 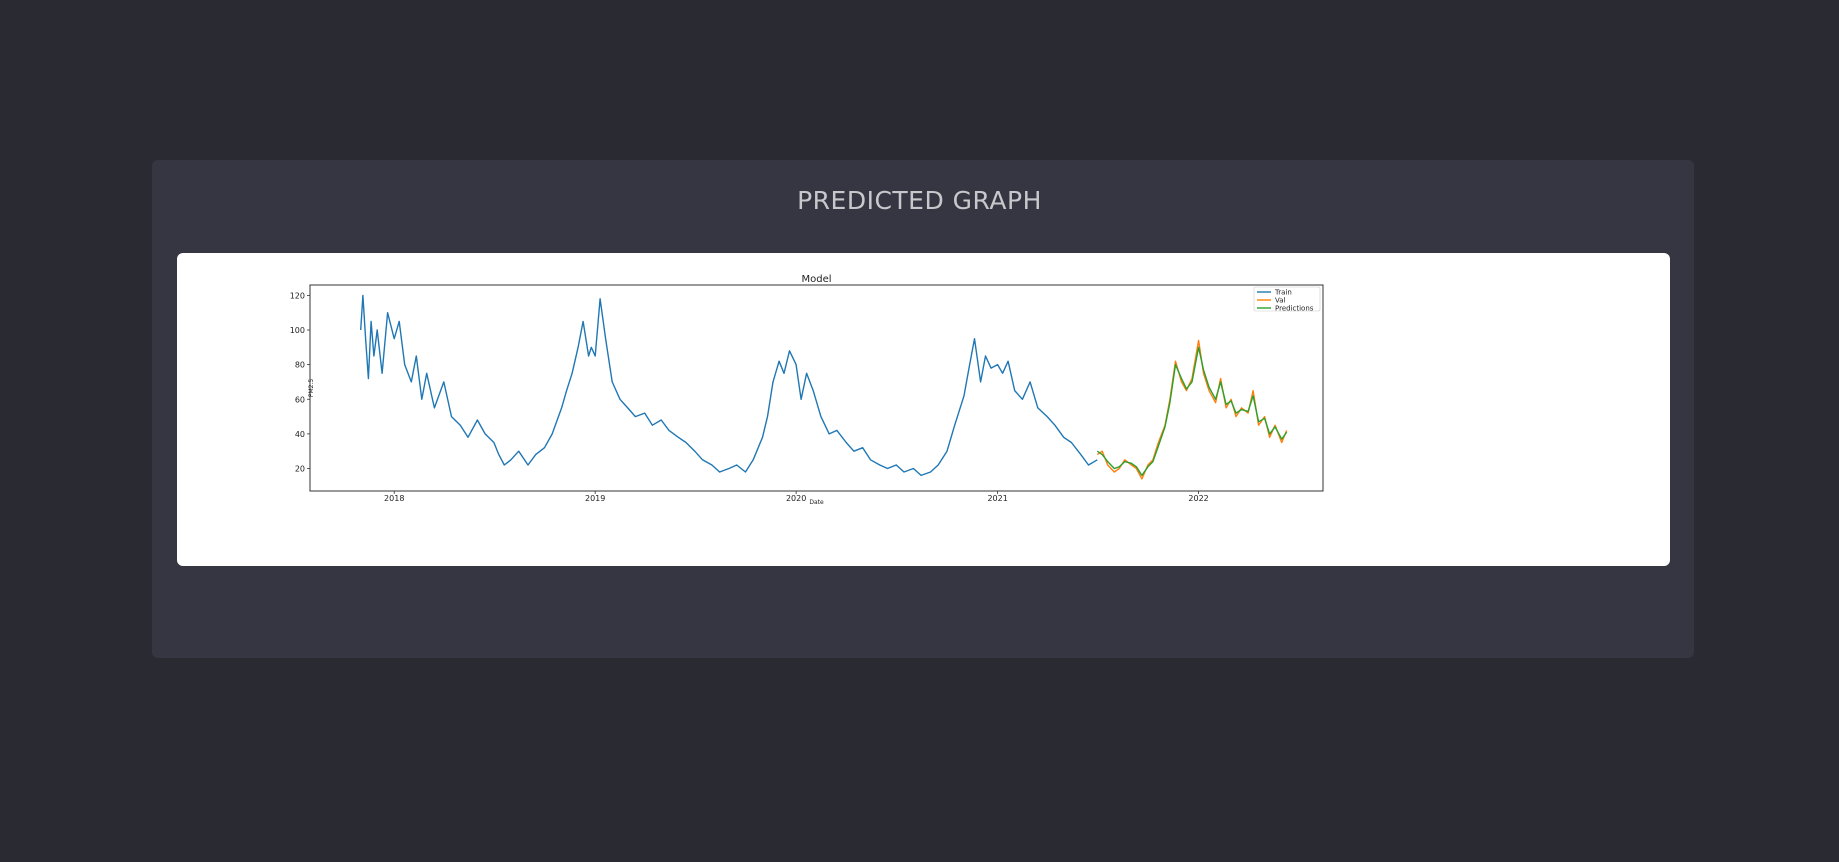 I want to click on x-tick-label: 2021, so click(x=997, y=498).